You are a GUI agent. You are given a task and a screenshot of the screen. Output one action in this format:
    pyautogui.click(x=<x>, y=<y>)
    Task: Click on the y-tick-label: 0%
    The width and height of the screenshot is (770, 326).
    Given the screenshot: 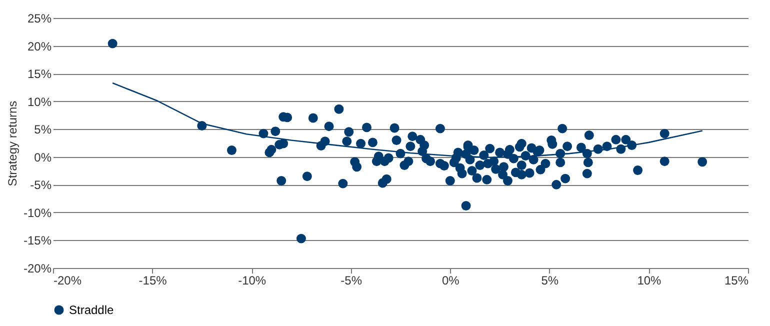 What is the action you would take?
    pyautogui.click(x=43, y=157)
    